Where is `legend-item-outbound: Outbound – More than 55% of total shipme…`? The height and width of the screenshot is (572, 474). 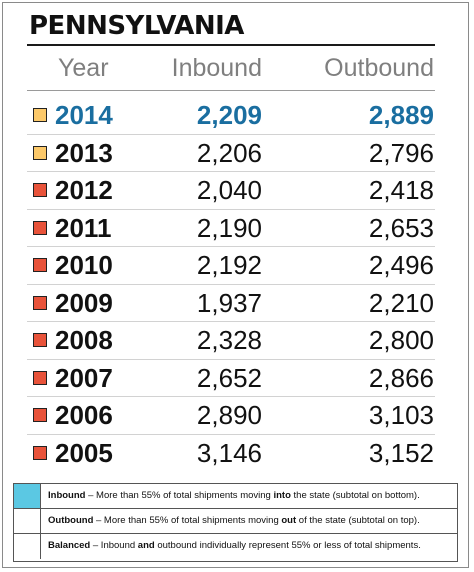 legend-item-outbound: Outbound – More than 55% of total shipme… is located at coordinates (235, 521).